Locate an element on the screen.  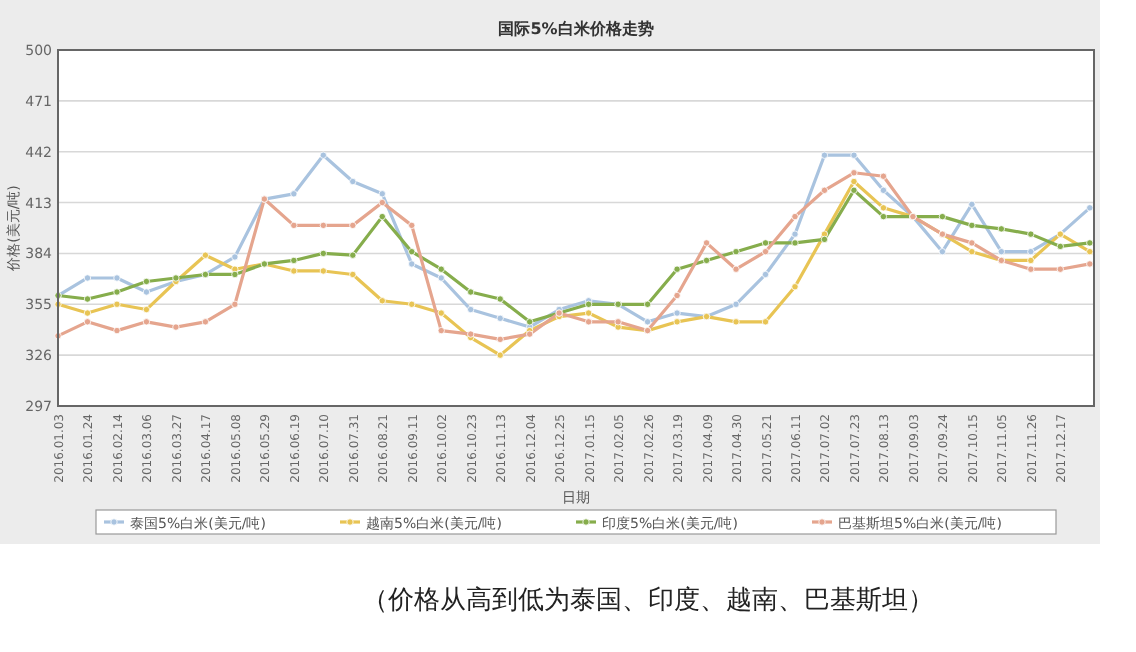
chart-title: 国际5%白米价格走势 is located at coordinates (576, 29).